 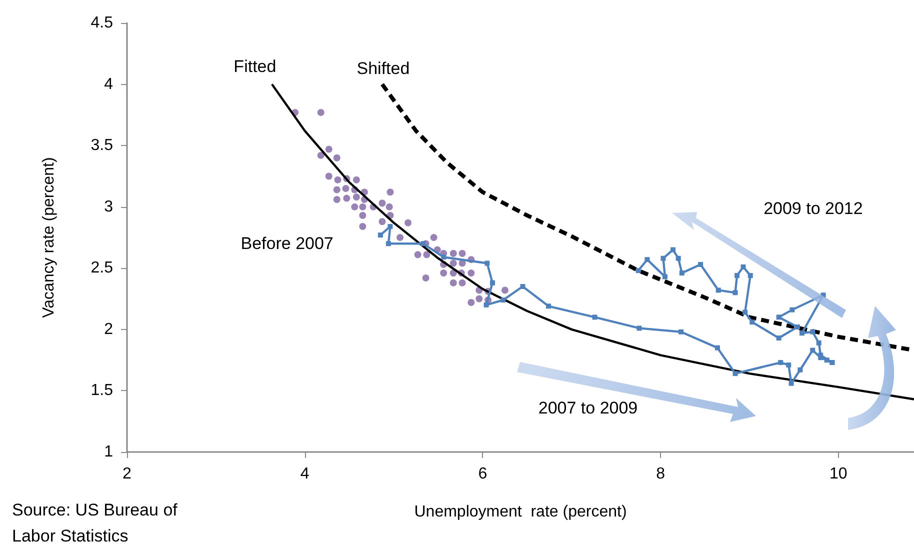 What do you see at coordinates (255, 66) in the screenshot?
I see `series-label: Fitted` at bounding box center [255, 66].